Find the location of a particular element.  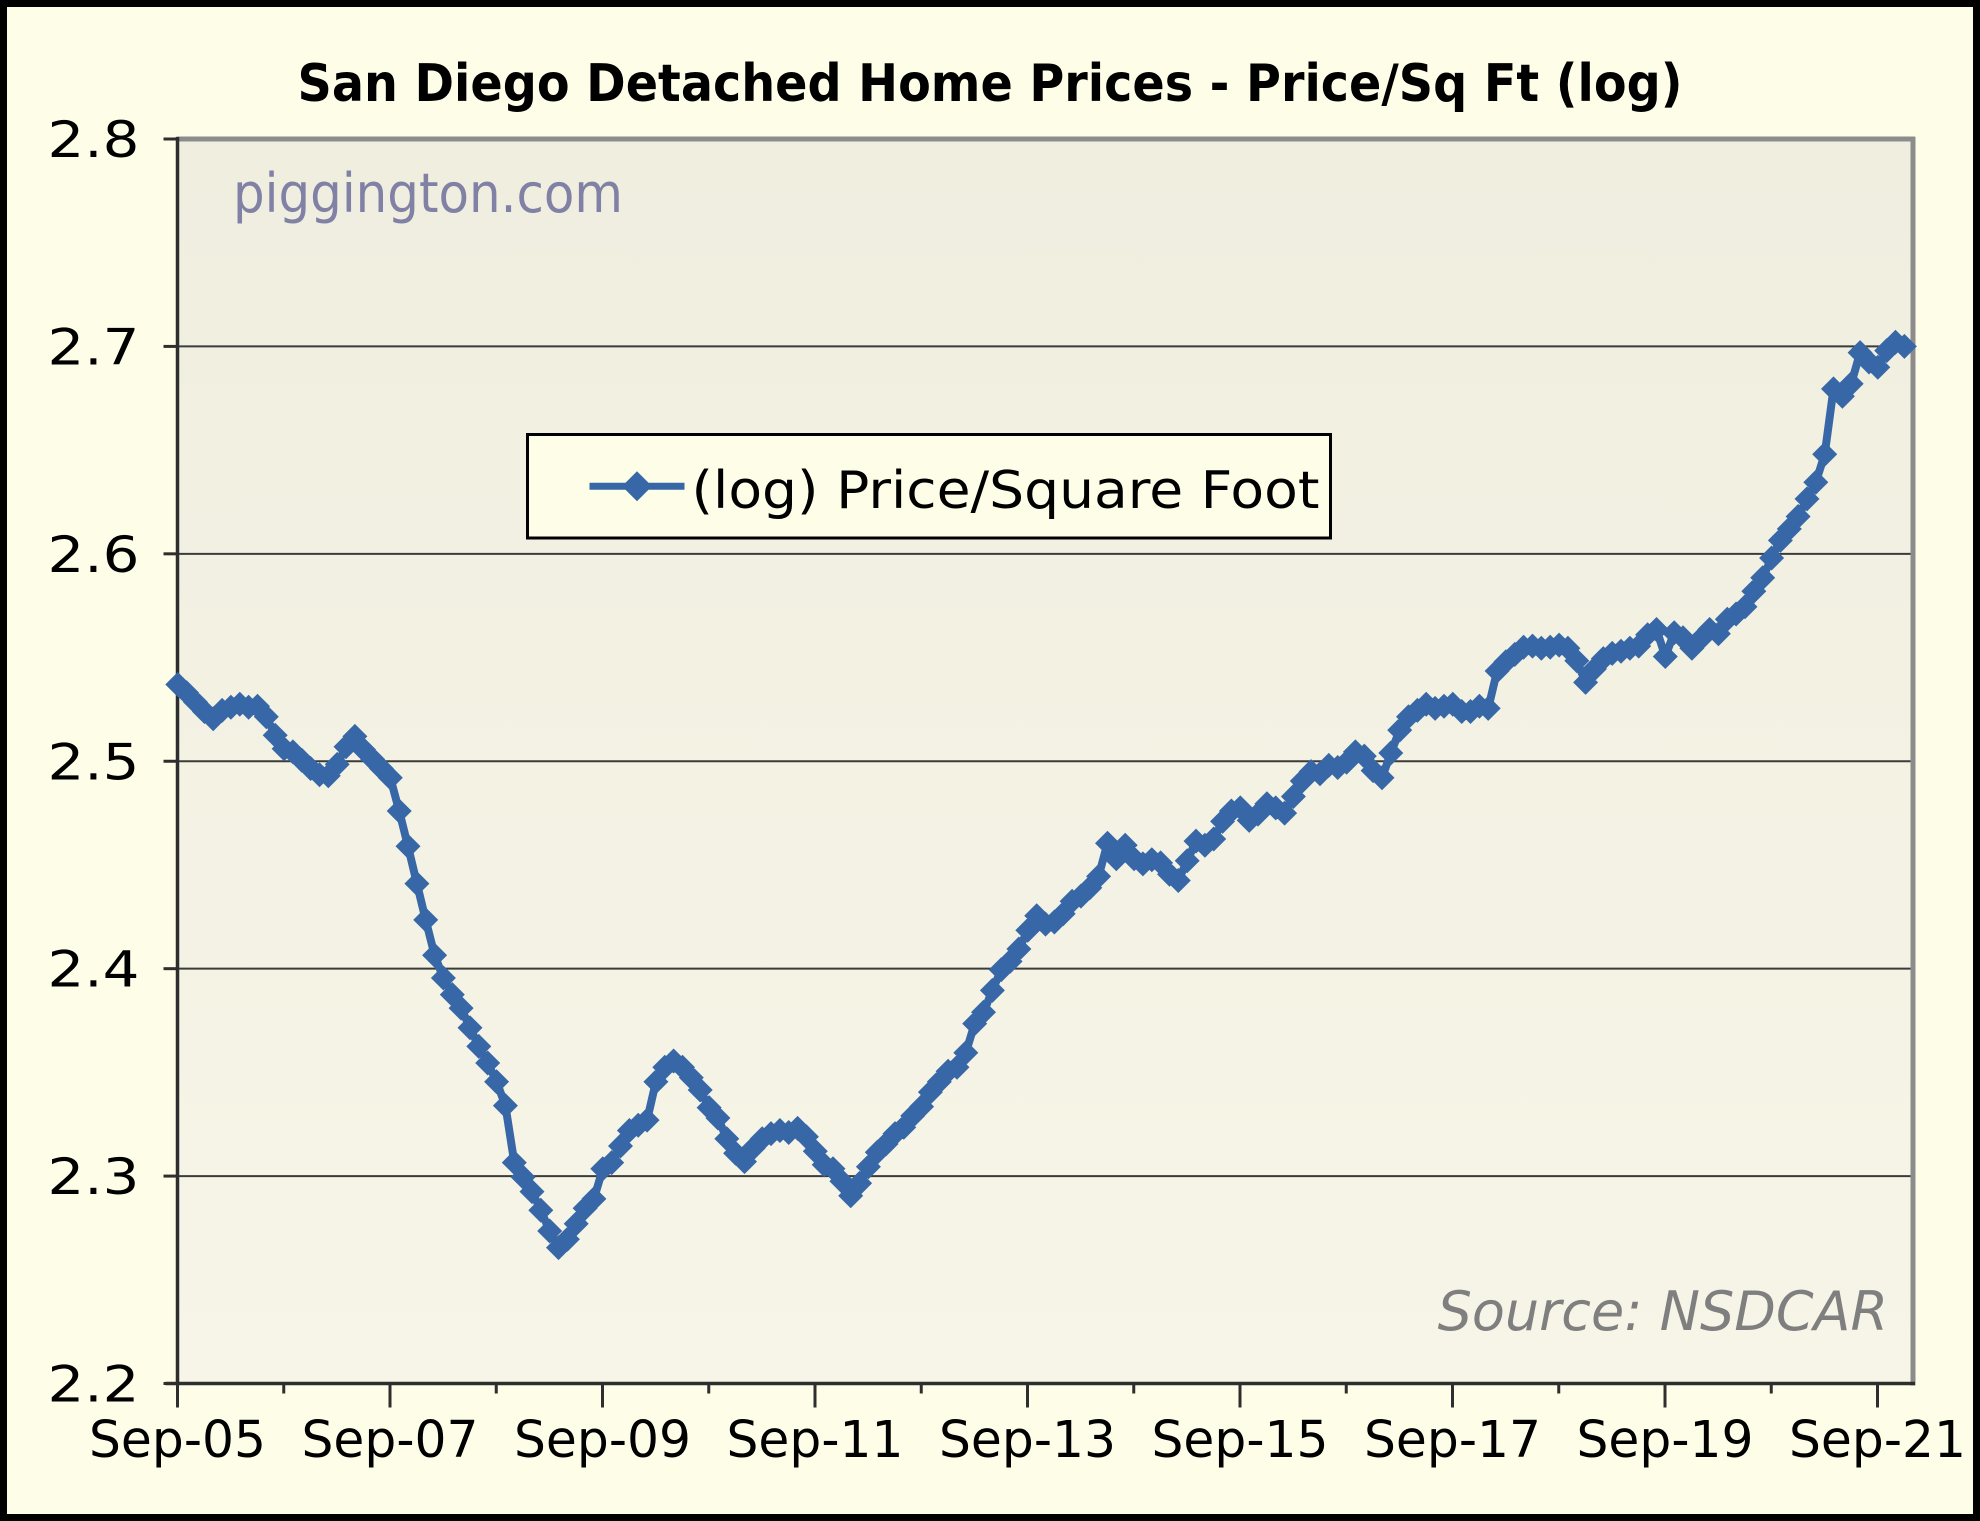

y-axis-labels: 2.2 2.3 2.4 2.5 2.6 2.7 2.8 is located at coordinates (94, 762).